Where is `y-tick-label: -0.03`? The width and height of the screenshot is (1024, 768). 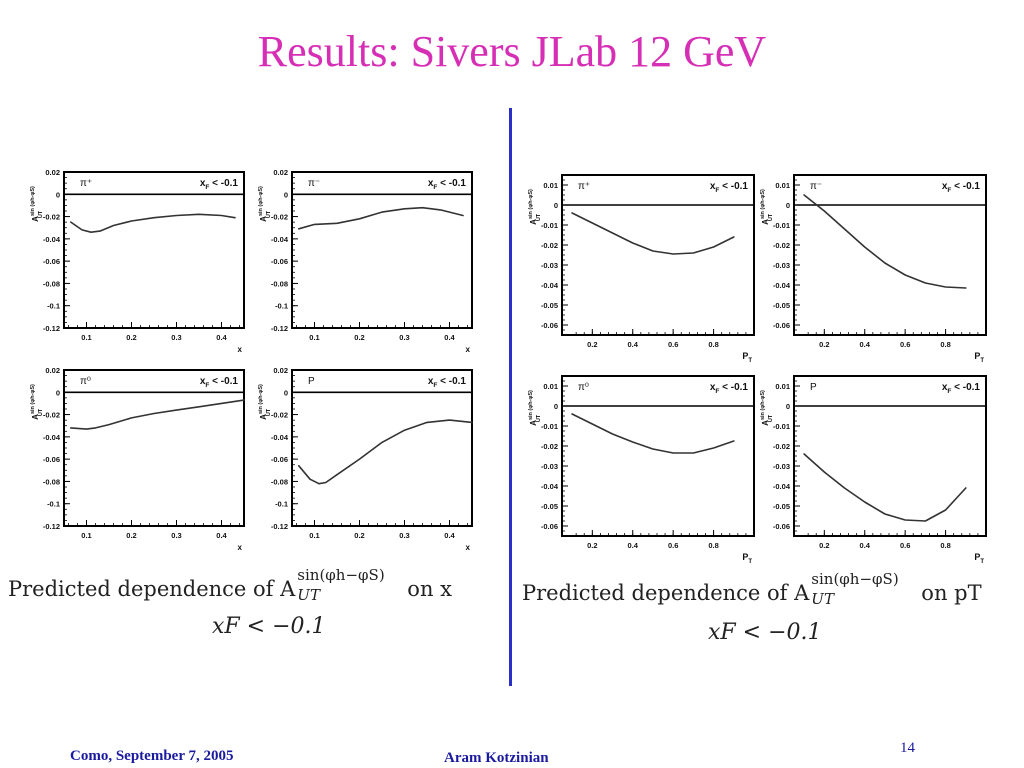
y-tick-label: -0.03 is located at coordinates (549, 466).